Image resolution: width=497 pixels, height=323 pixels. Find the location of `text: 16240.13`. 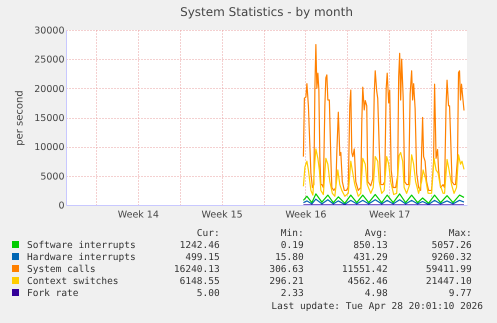

text: 16240.13 is located at coordinates (196, 270).